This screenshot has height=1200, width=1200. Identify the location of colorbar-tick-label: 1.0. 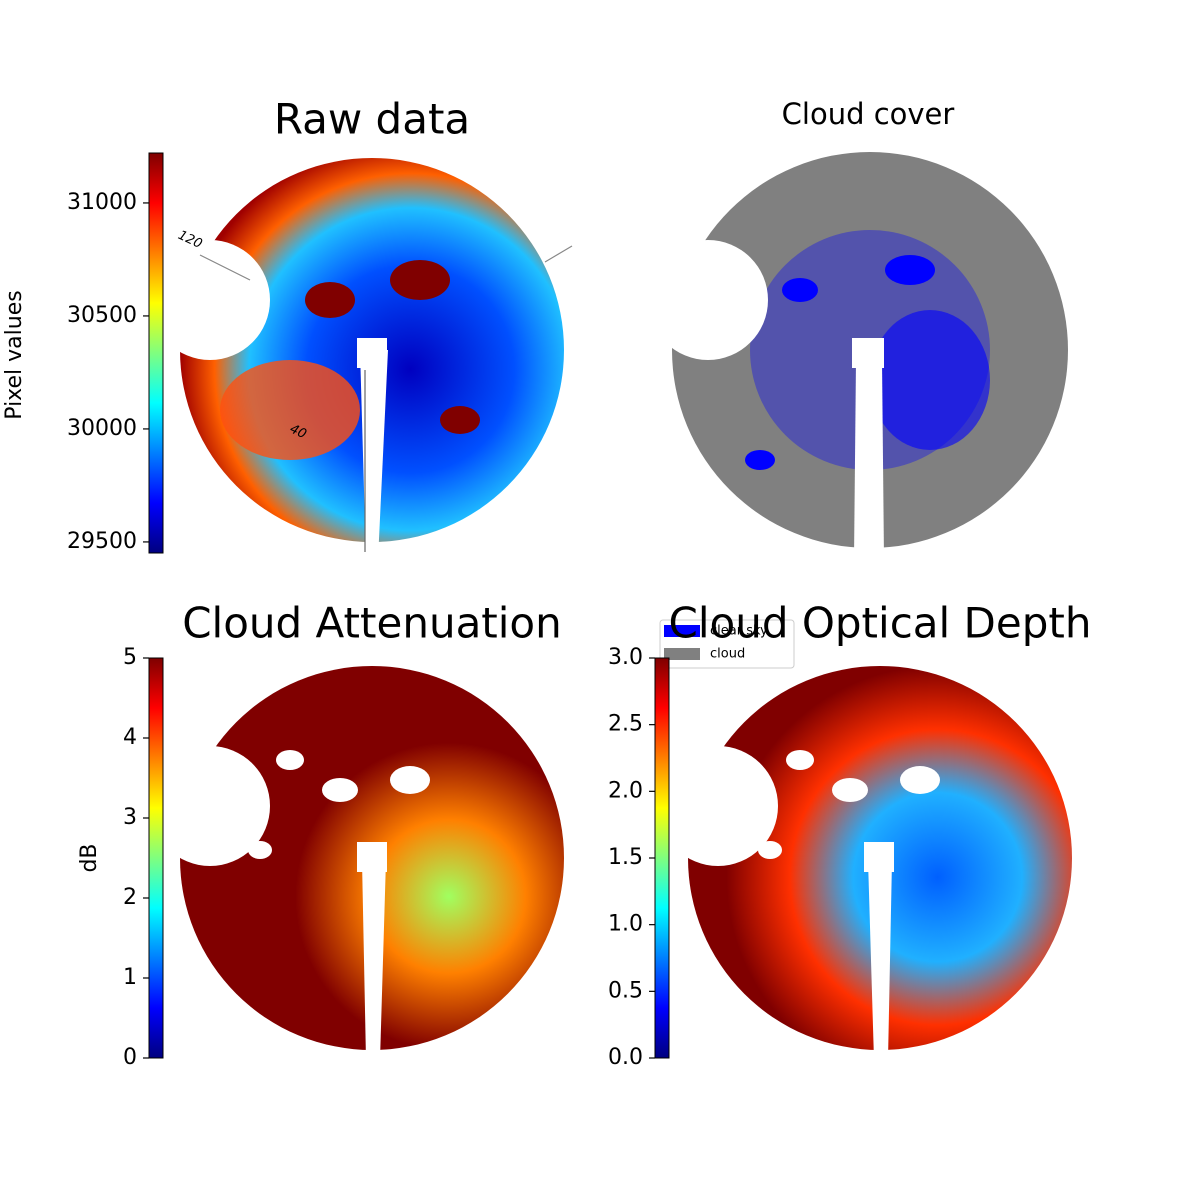
(625, 924).